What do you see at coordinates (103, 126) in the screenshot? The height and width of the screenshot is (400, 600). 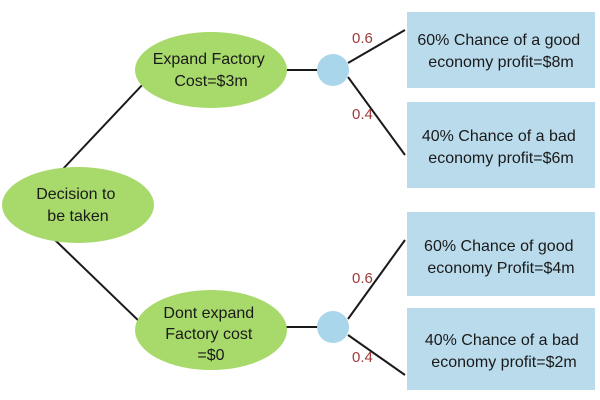 I see `edge-decision-to-expand` at bounding box center [103, 126].